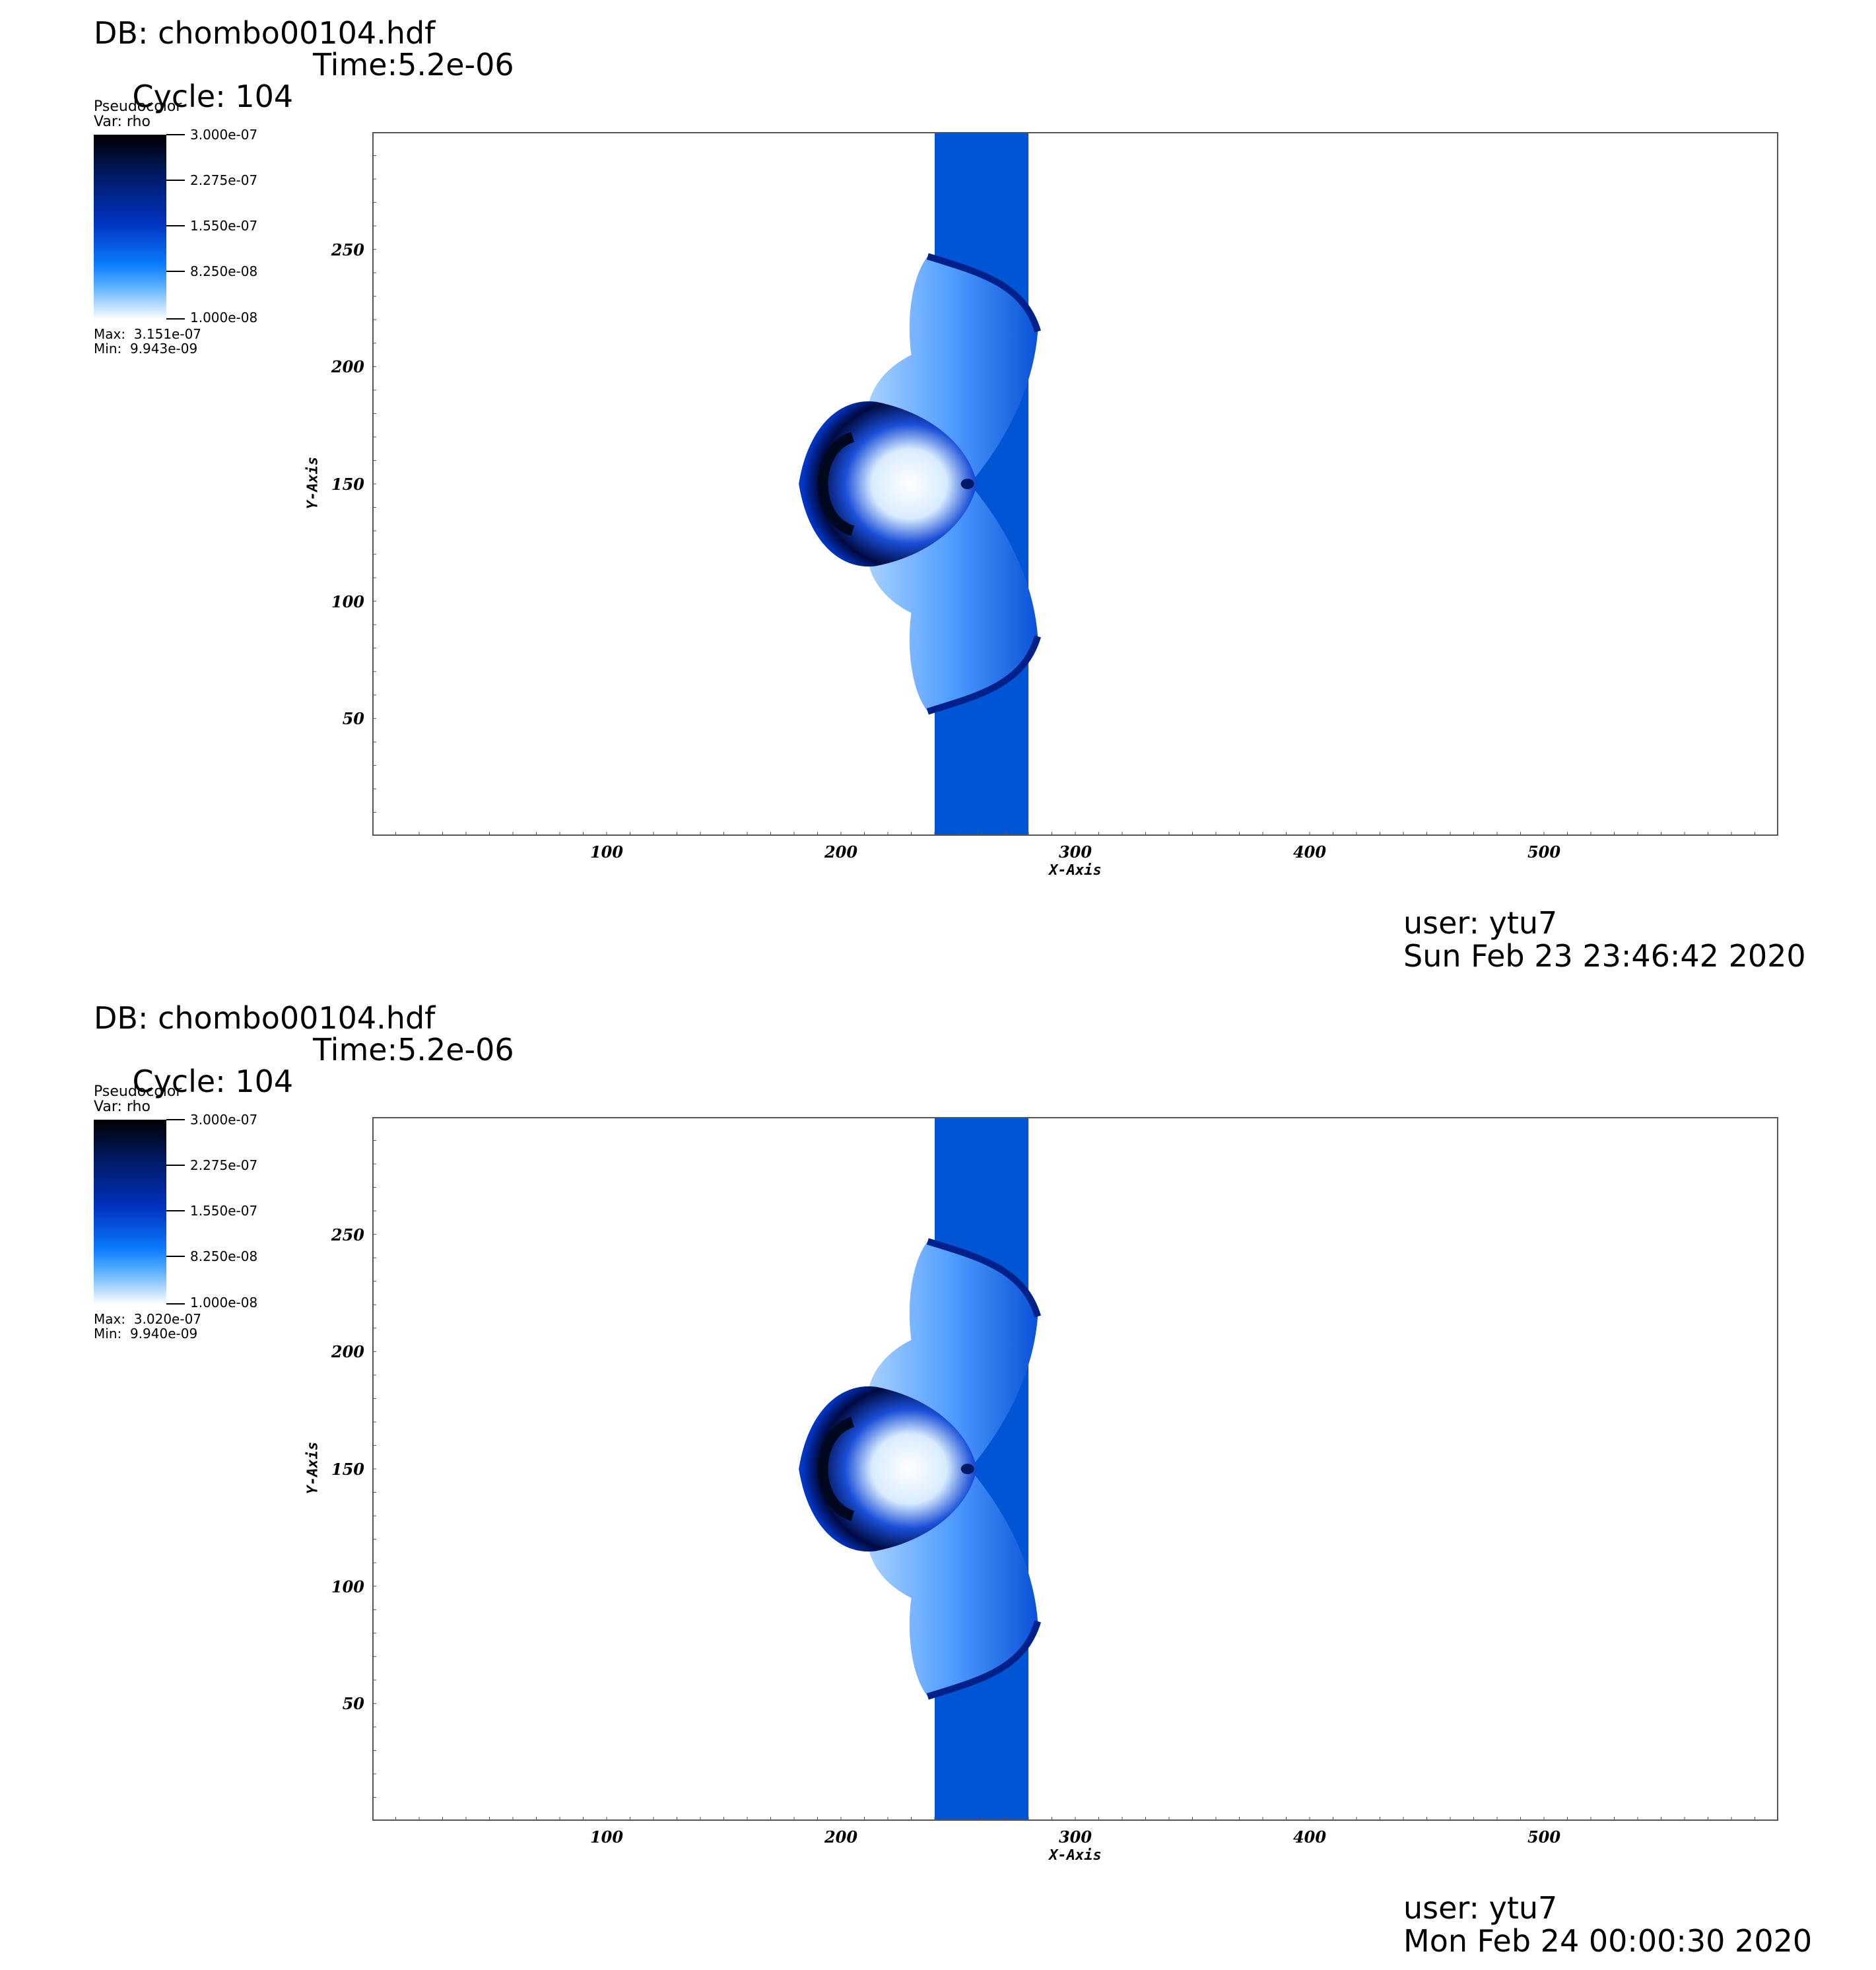 This screenshot has width=1876, height=1970. Describe the element at coordinates (146, 1334) in the screenshot. I see `min-value: Min: 9.940e-09` at that location.